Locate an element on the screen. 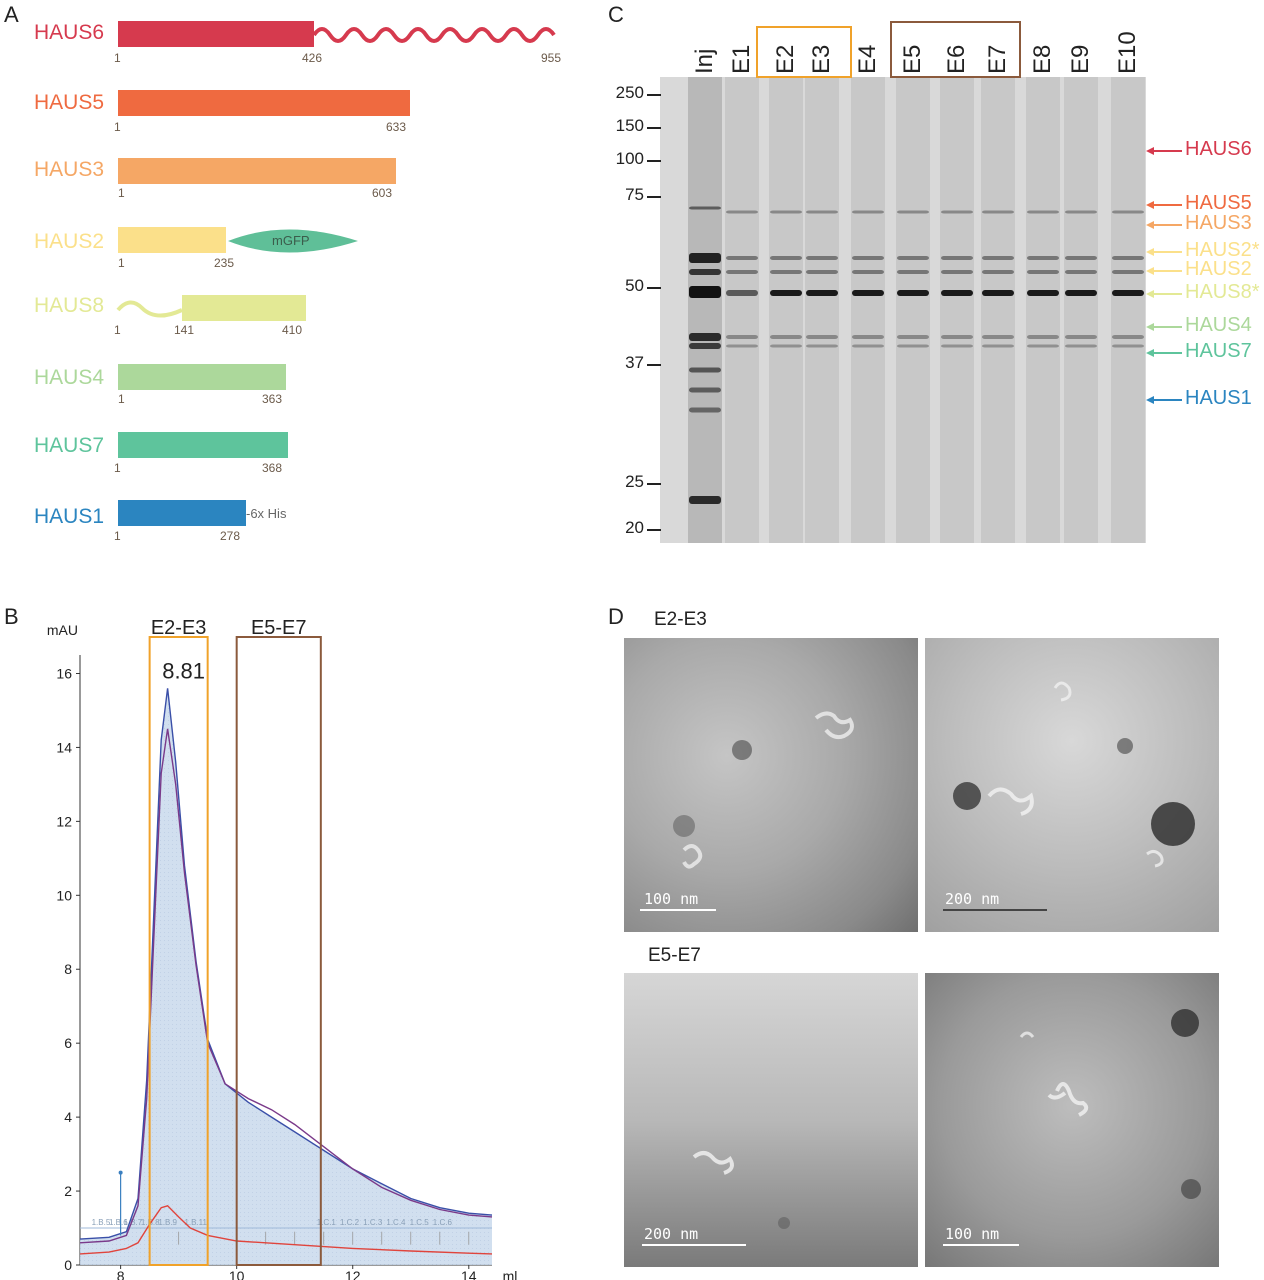  haus8-name: HAUS8 is located at coordinates (69, 305).